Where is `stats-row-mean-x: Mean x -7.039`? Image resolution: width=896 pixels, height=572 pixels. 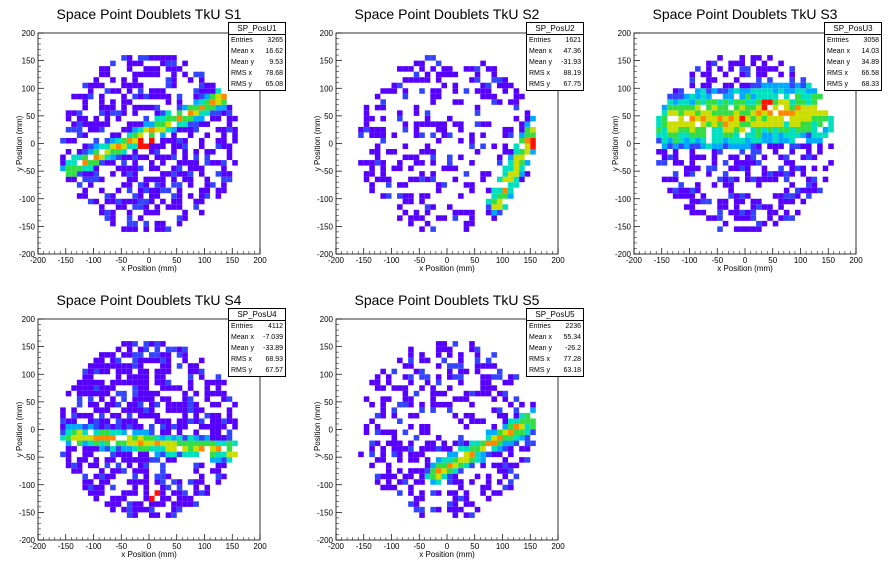
stats-row-mean-x: Mean x -7.039 is located at coordinates (257, 337).